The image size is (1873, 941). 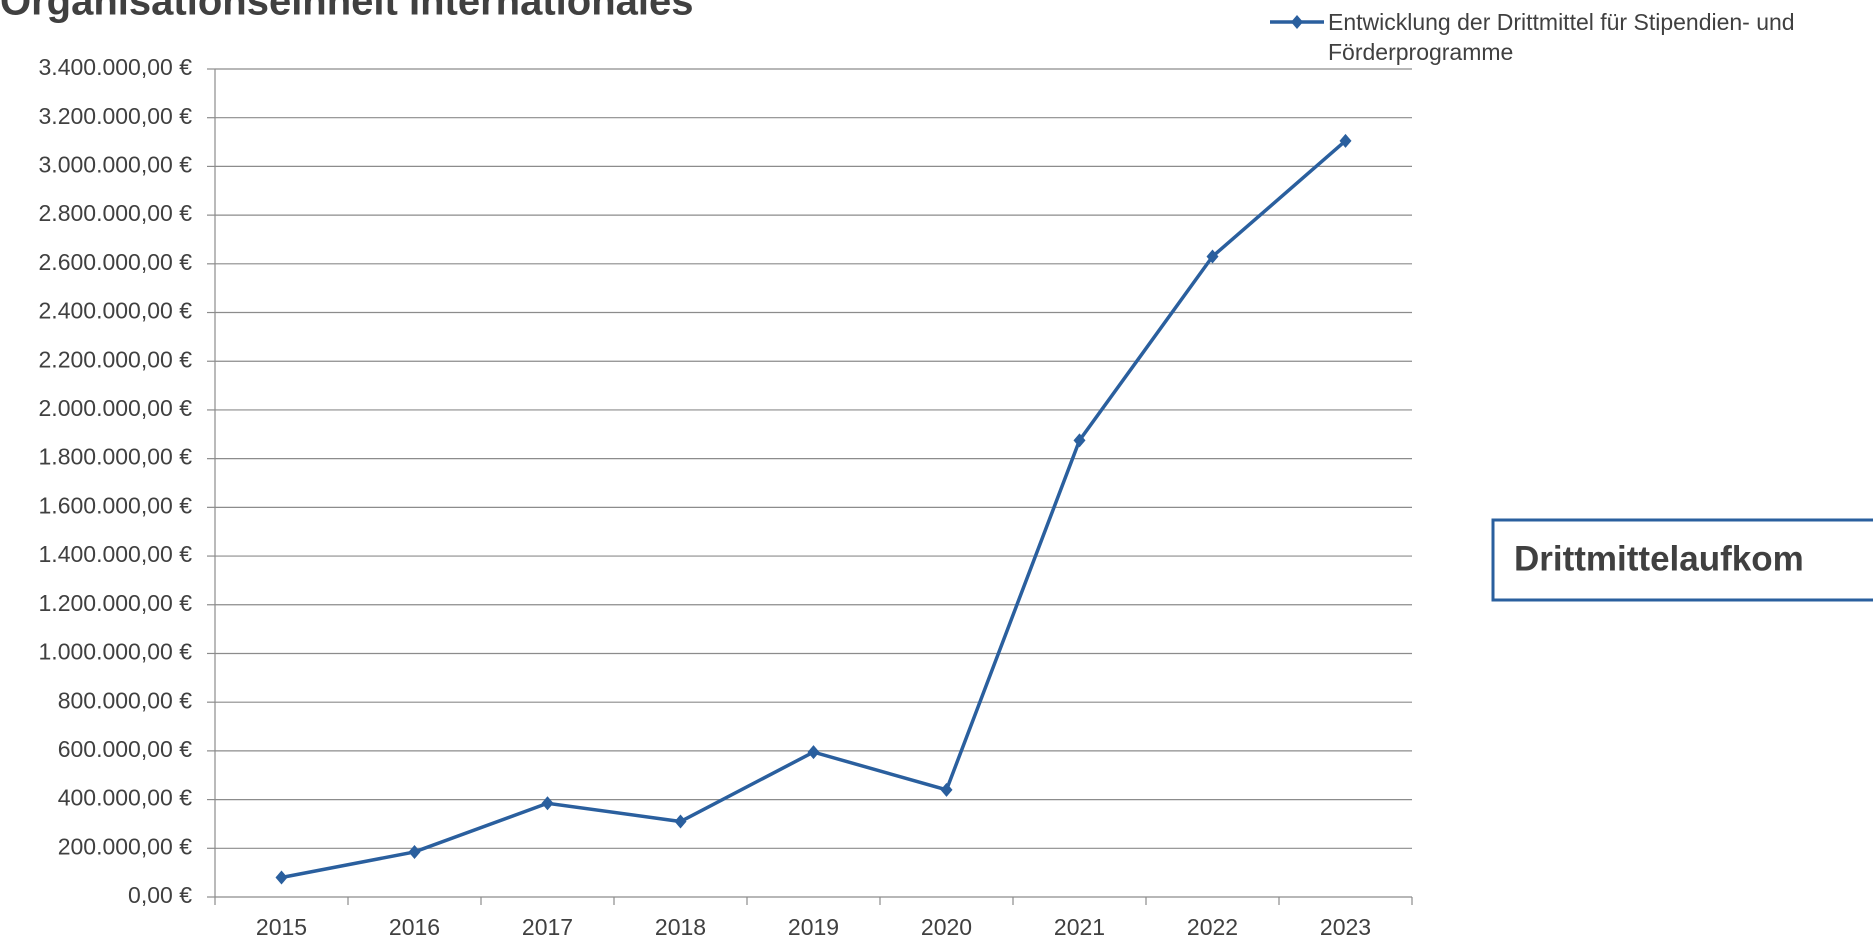 I want to click on legend-marker, so click(x=1297, y=22).